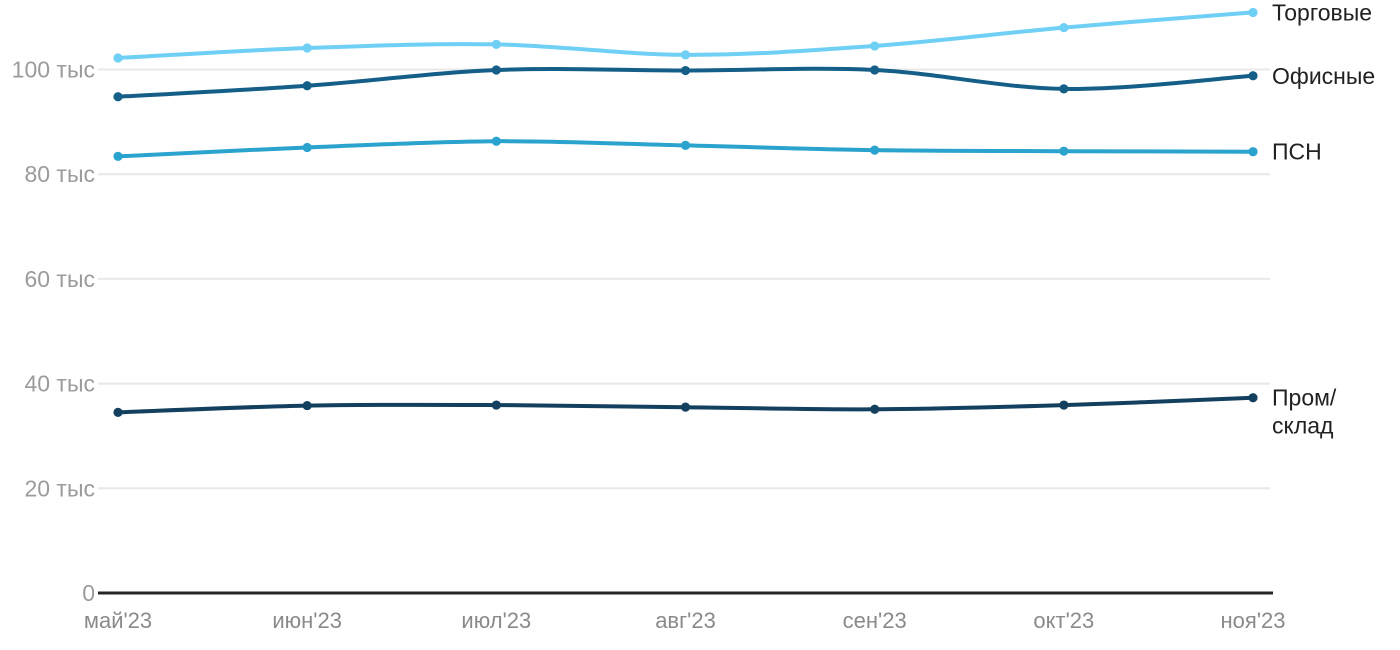 This screenshot has height=650, width=1400. I want to click on y-axis-tick-label-60: 60 тыс, so click(59, 279).